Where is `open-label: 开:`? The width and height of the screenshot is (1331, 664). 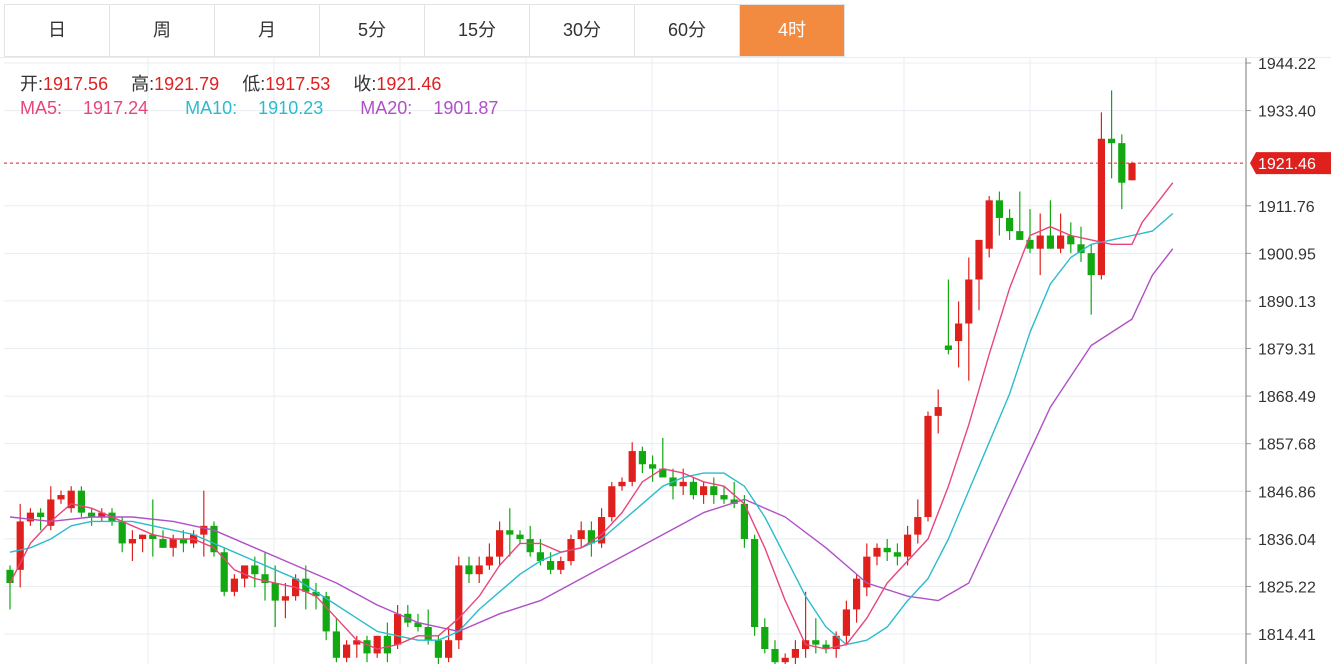
open-label: 开: is located at coordinates (32, 84).